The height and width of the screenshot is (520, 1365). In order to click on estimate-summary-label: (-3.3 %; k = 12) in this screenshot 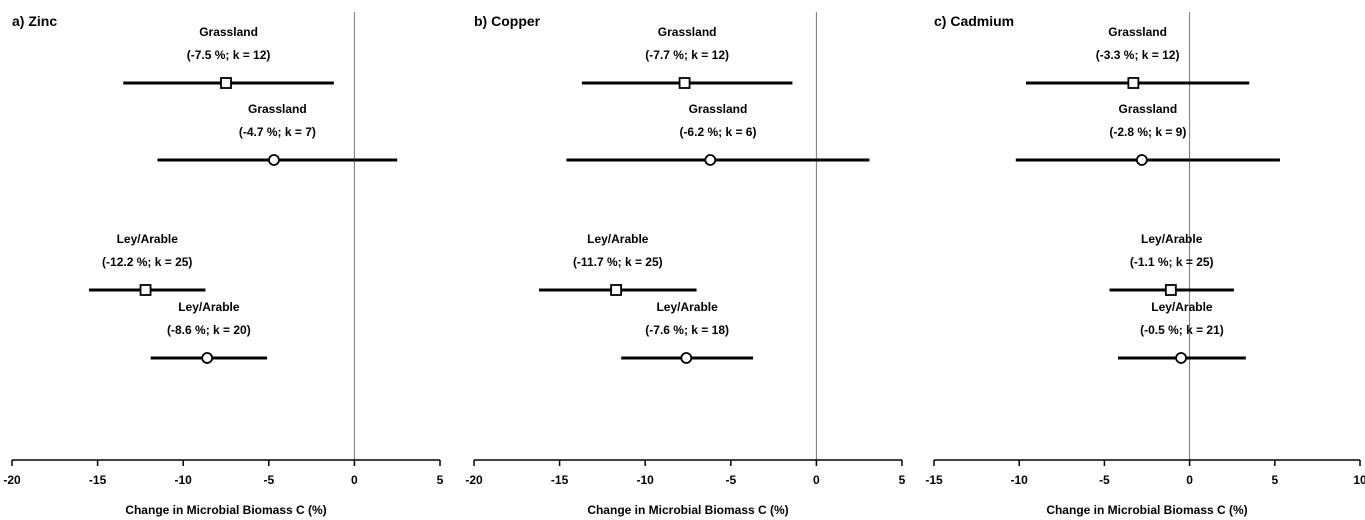, I will do `click(1138, 55)`.